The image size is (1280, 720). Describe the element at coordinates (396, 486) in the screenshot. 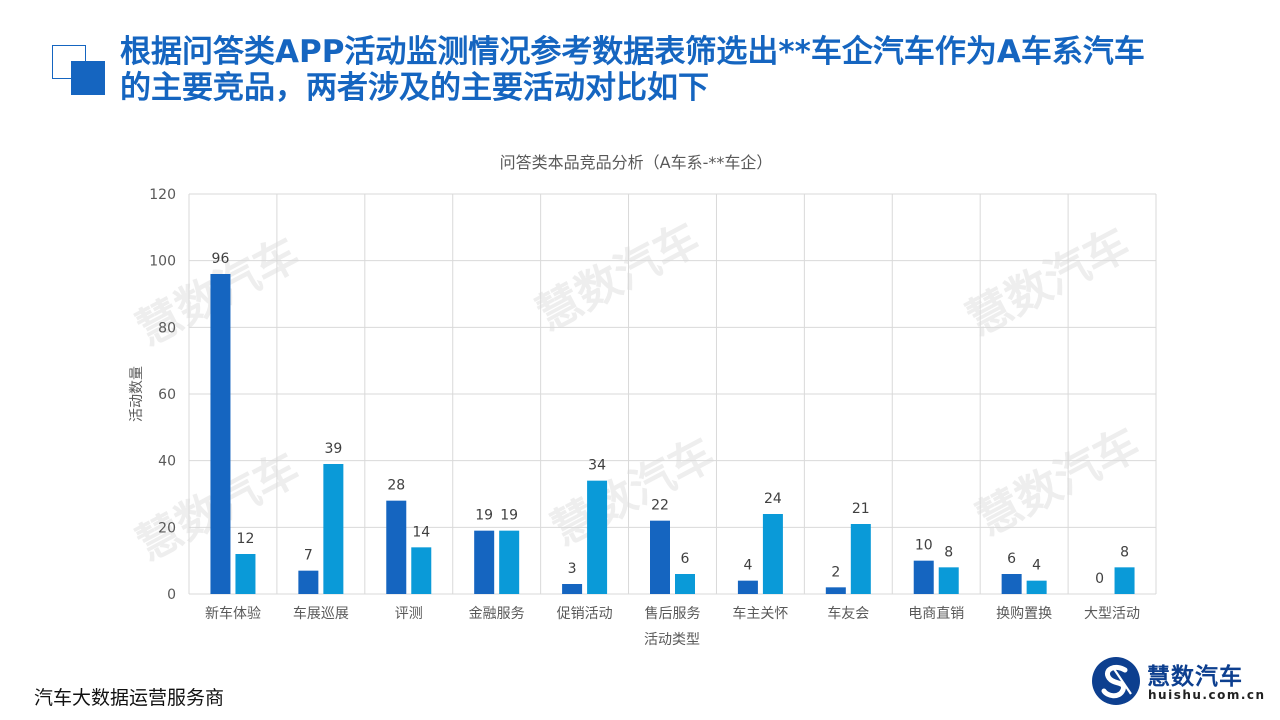

I see `data-label-s1-2: 28` at that location.